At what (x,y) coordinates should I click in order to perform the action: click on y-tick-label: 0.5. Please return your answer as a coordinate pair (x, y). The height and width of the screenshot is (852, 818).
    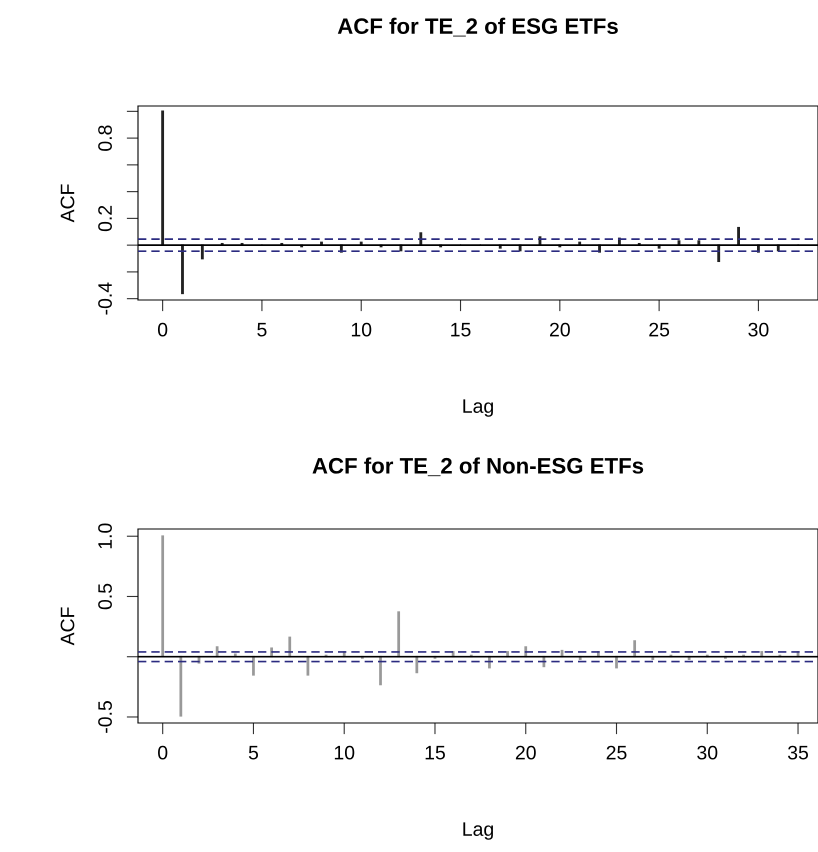
    Looking at the image, I should click on (105, 597).